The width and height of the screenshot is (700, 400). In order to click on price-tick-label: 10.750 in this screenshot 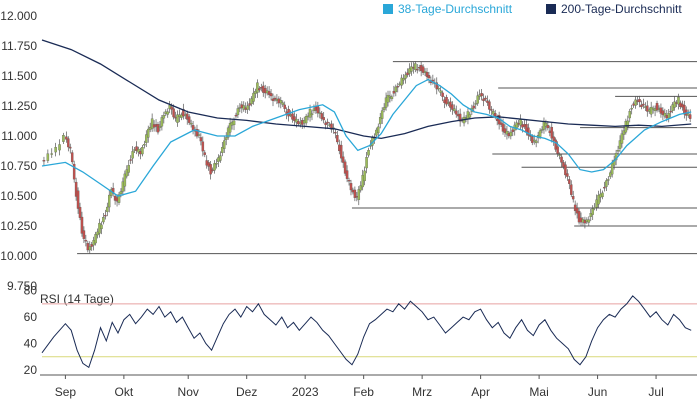, I will do `click(18, 166)`.